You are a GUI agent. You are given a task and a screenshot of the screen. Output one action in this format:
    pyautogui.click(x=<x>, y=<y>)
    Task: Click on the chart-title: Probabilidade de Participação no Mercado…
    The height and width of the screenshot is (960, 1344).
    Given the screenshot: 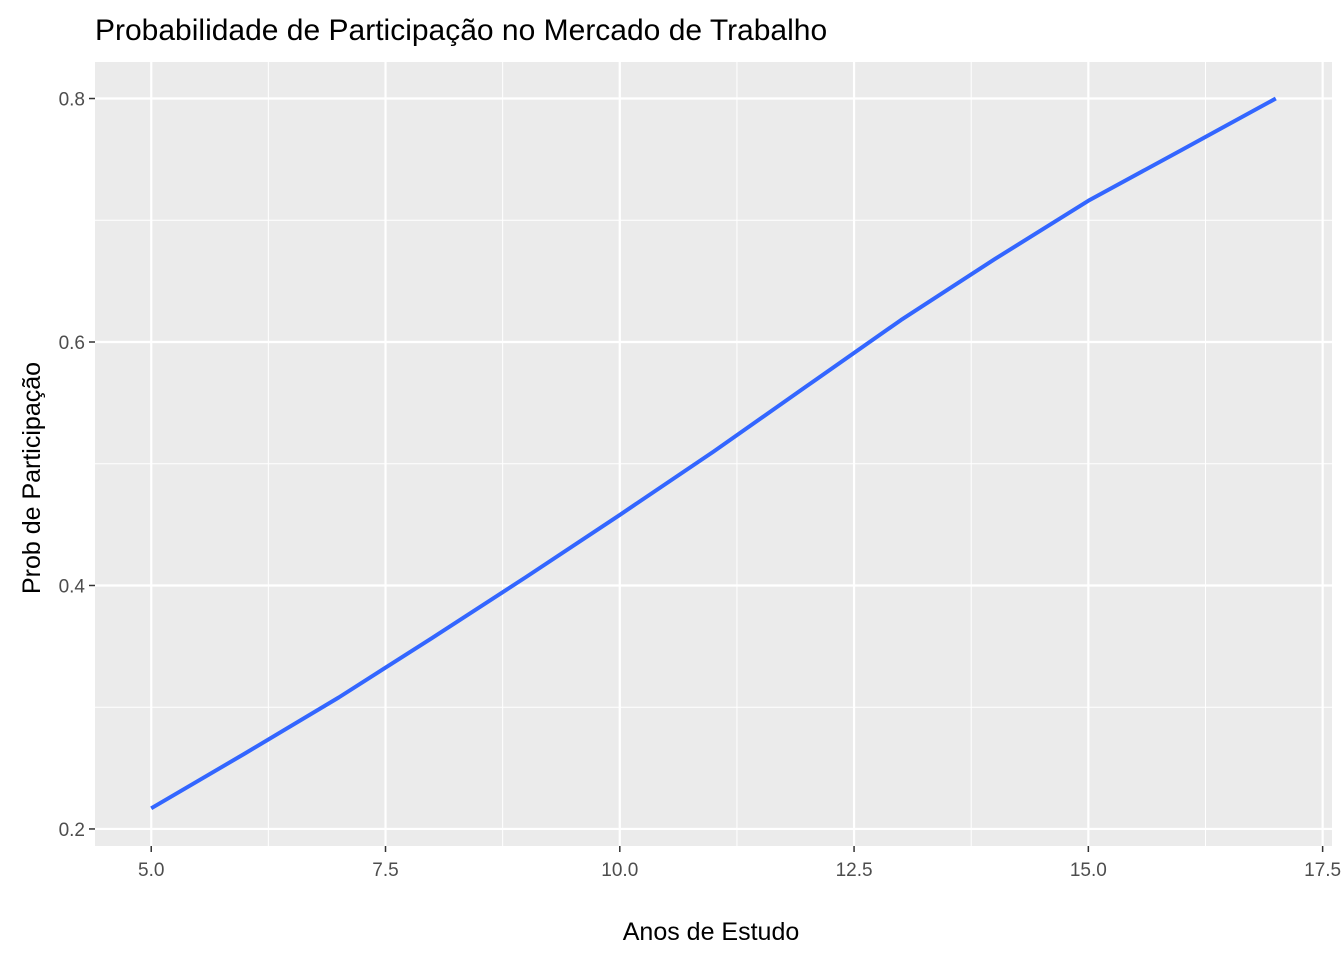 What is the action you would take?
    pyautogui.click(x=461, y=30)
    